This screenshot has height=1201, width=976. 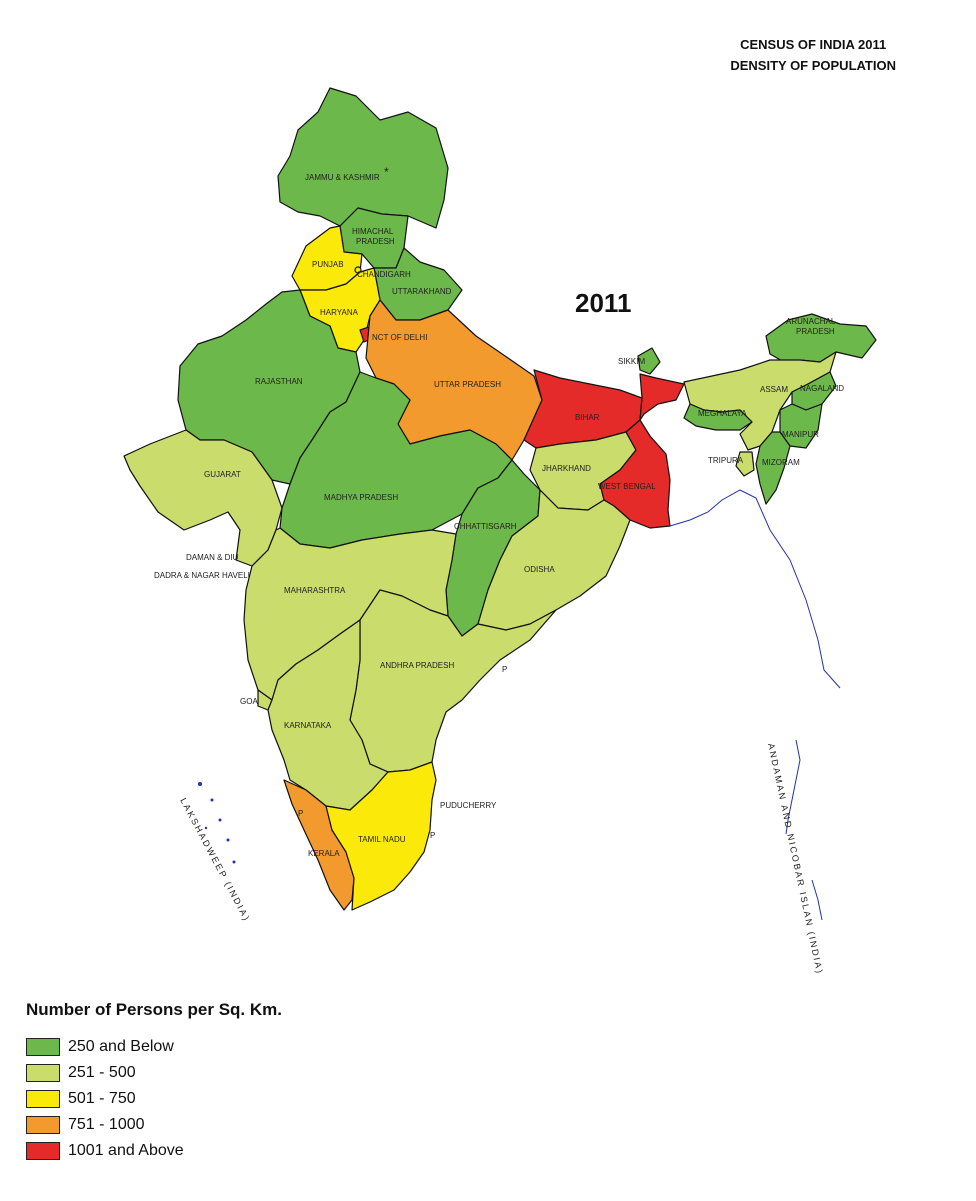 What do you see at coordinates (375, 241) in the screenshot?
I see `label-himachal-pradesh: PRADESH` at bounding box center [375, 241].